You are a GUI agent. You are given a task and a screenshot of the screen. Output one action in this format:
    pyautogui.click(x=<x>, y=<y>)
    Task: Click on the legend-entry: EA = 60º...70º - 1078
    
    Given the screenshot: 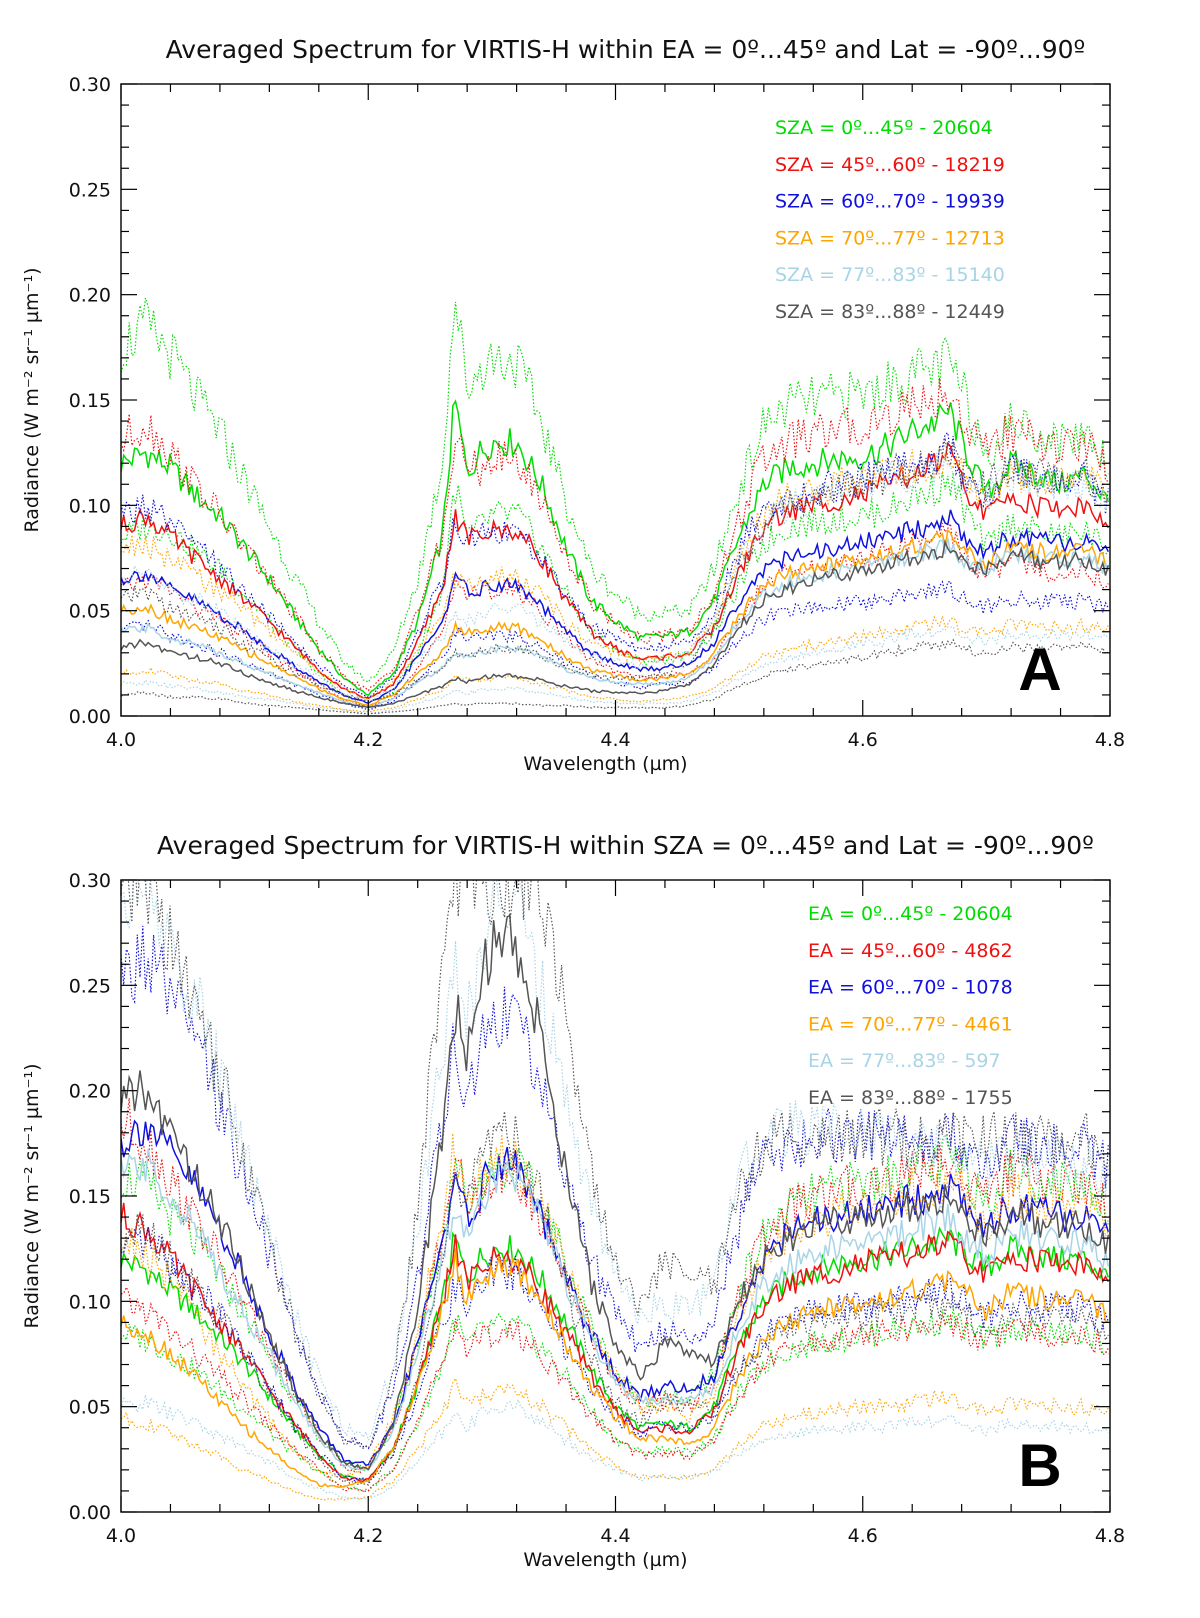 What is the action you would take?
    pyautogui.click(x=910, y=988)
    